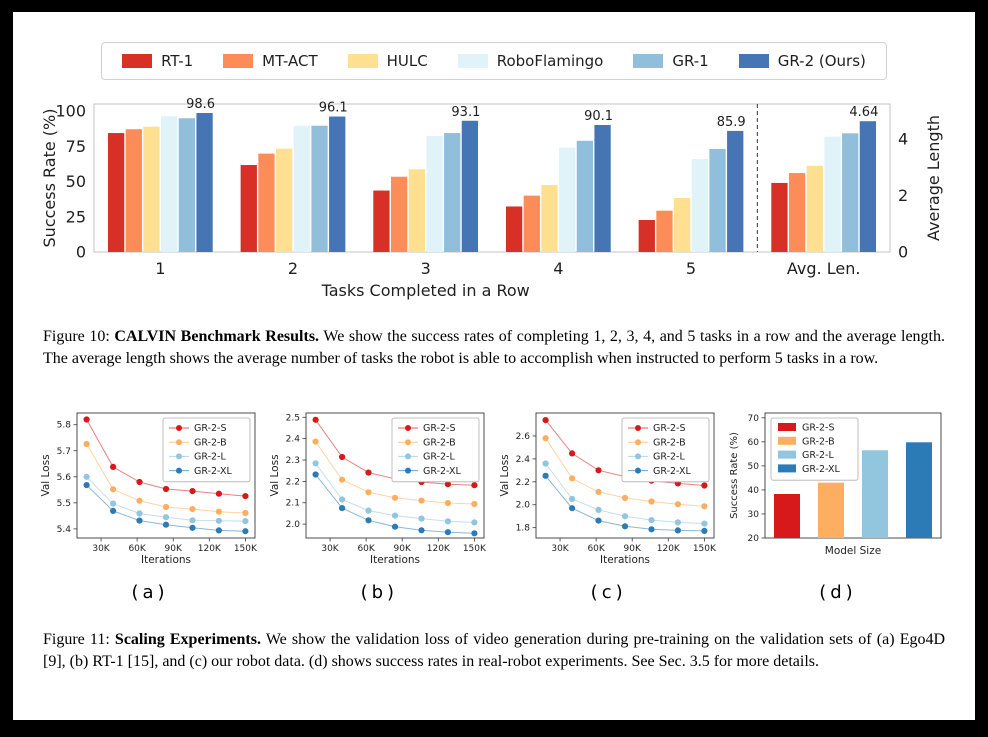 This screenshot has width=988, height=737. I want to click on legend-label: GR-2 (Ours), so click(821, 61).